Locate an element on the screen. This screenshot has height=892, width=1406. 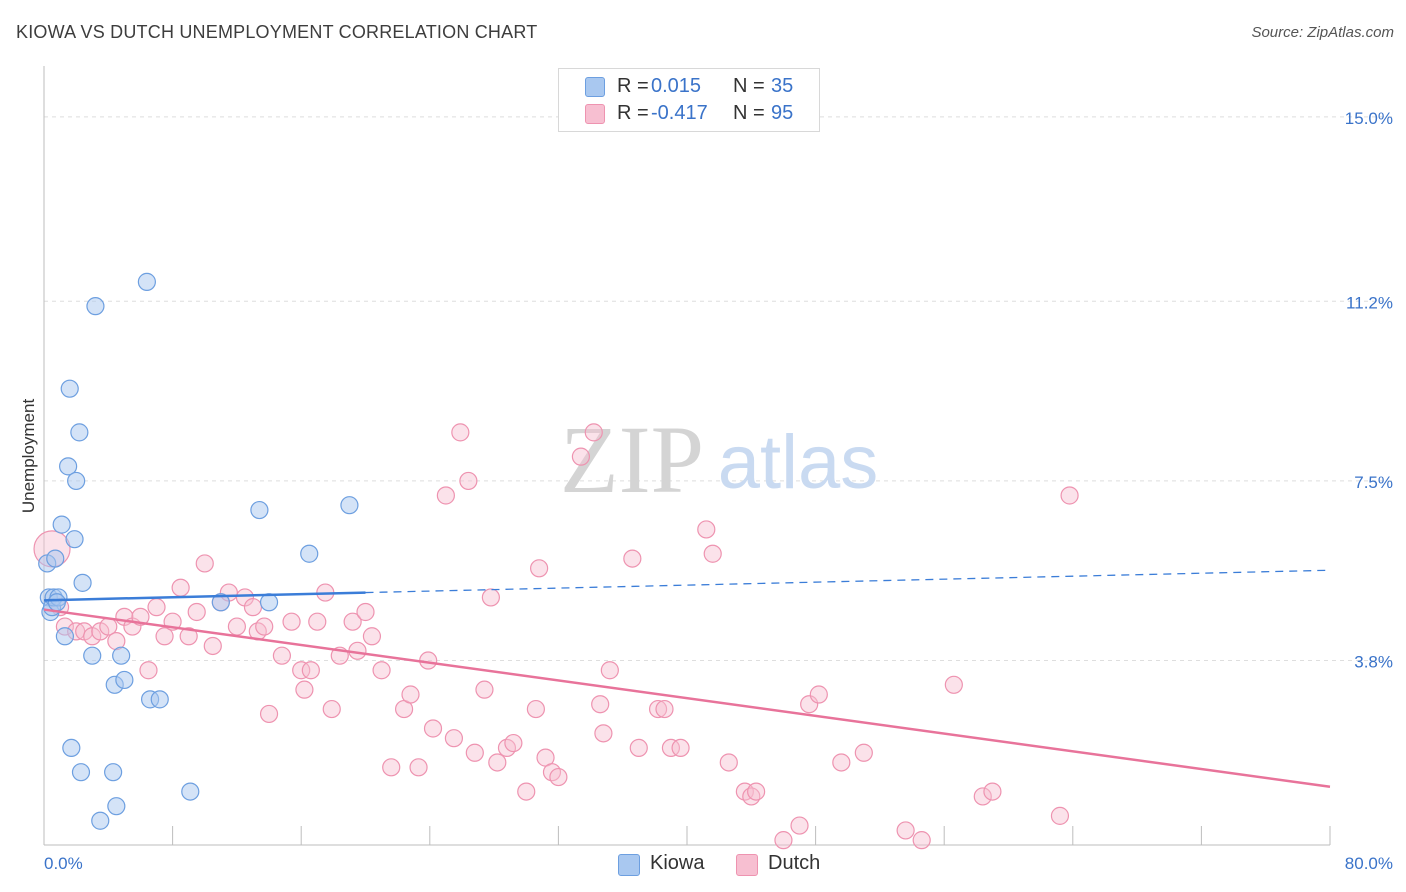
watermark-atlas: atlas is located at coordinates (798, 462).